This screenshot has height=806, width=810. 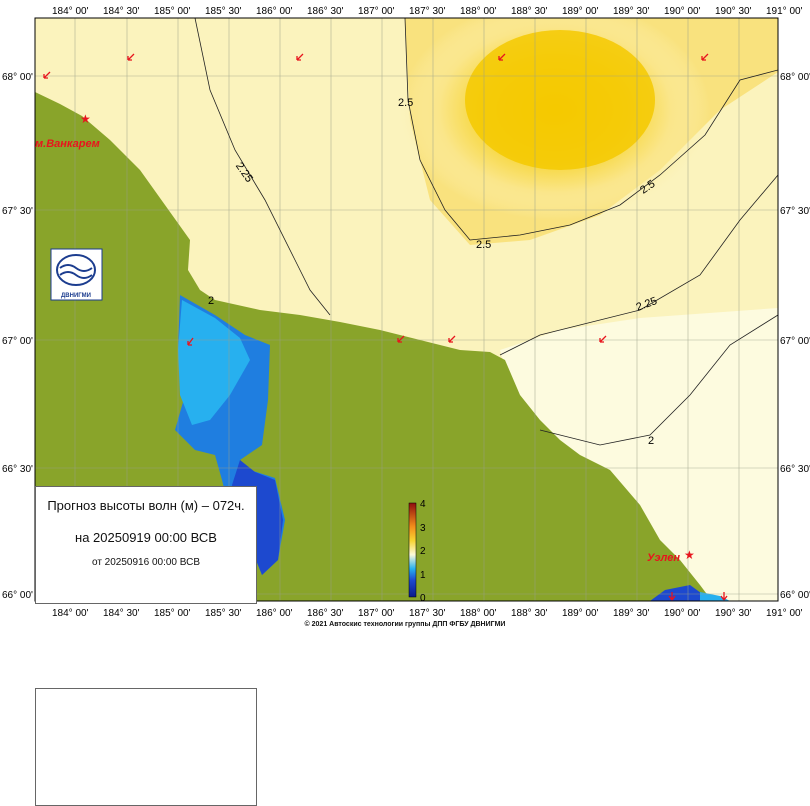 What do you see at coordinates (639, 454) in the screenshot?
I see `low-wave-zone` at bounding box center [639, 454].